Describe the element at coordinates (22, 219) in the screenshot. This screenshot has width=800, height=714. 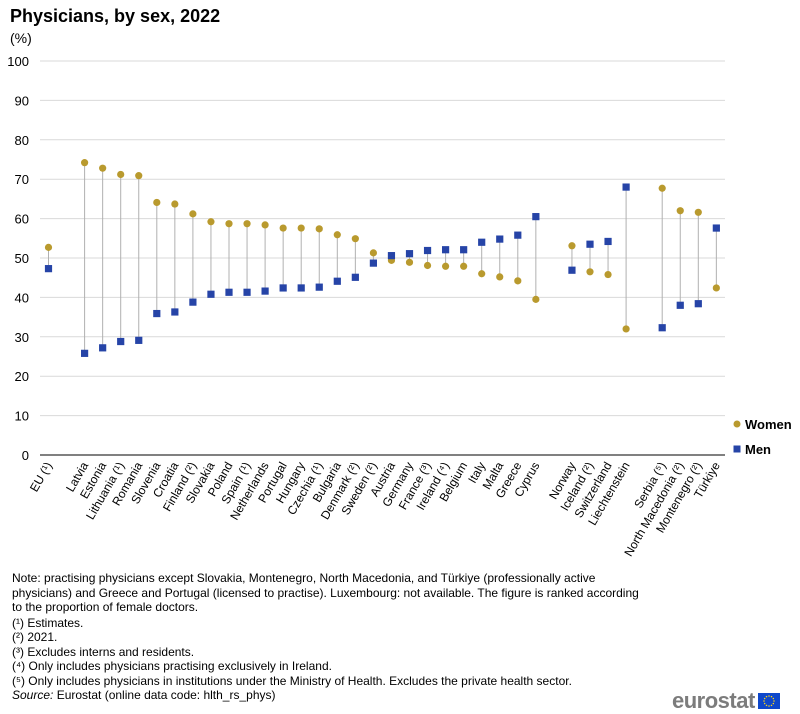
I see `y-tick-label-60: 60` at that location.